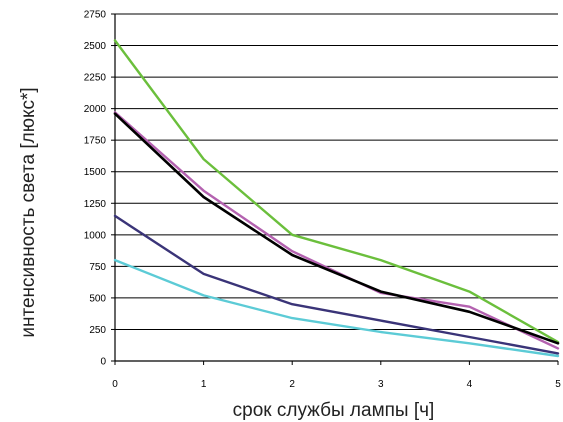 The width and height of the screenshot is (563, 422). I want to click on y-tick-label: 1000, so click(95, 235).